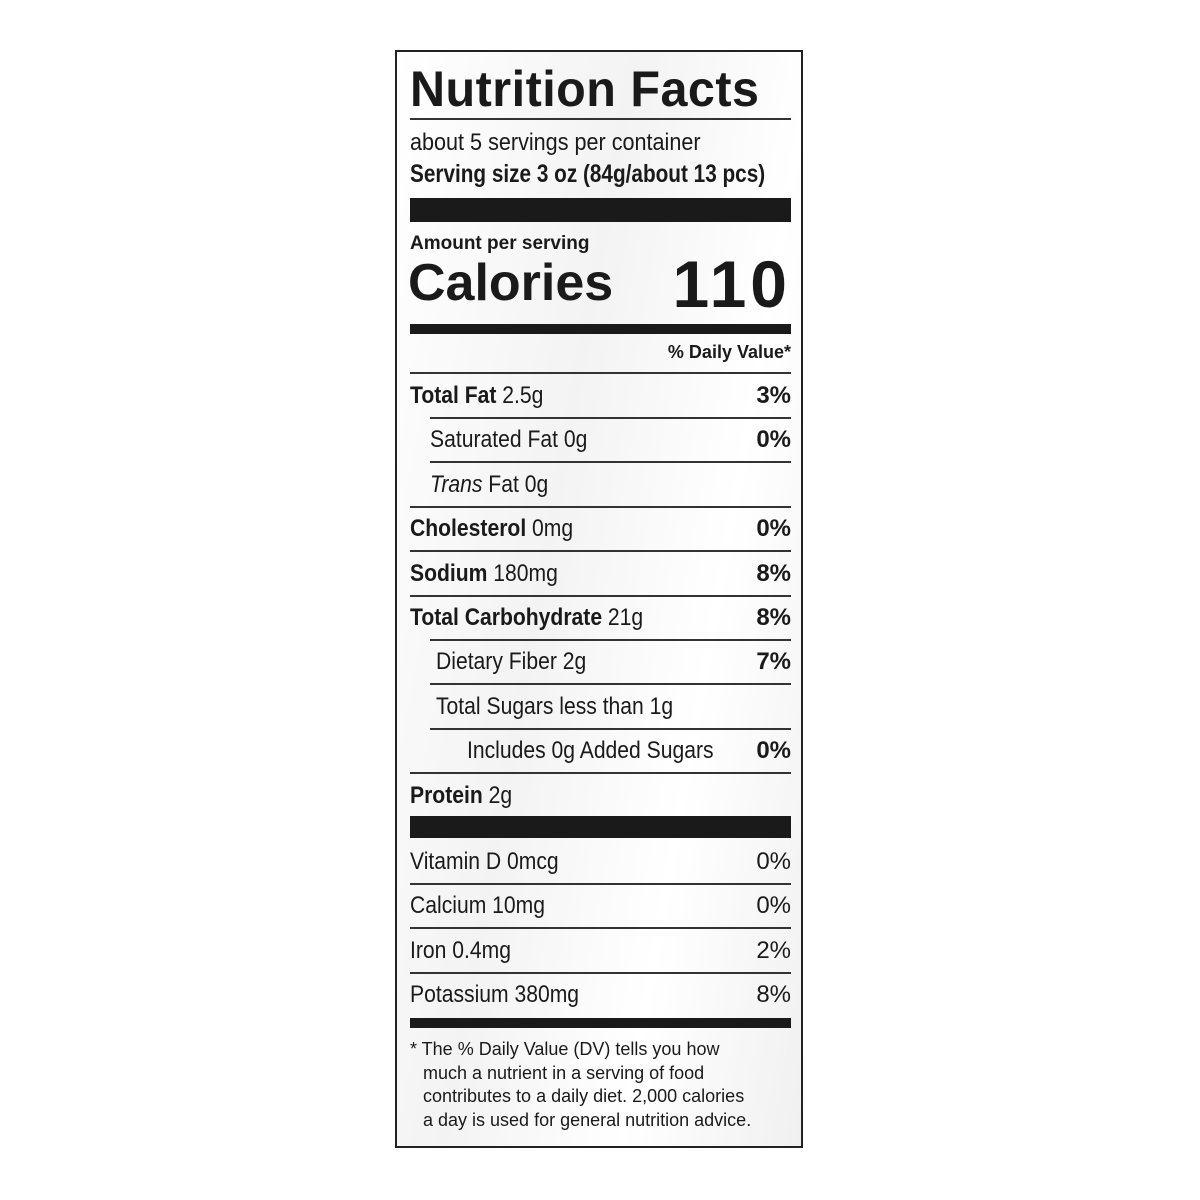 The width and height of the screenshot is (1200, 1200). Describe the element at coordinates (585, 89) in the screenshot. I see `label-title: Nutrition Facts` at that location.